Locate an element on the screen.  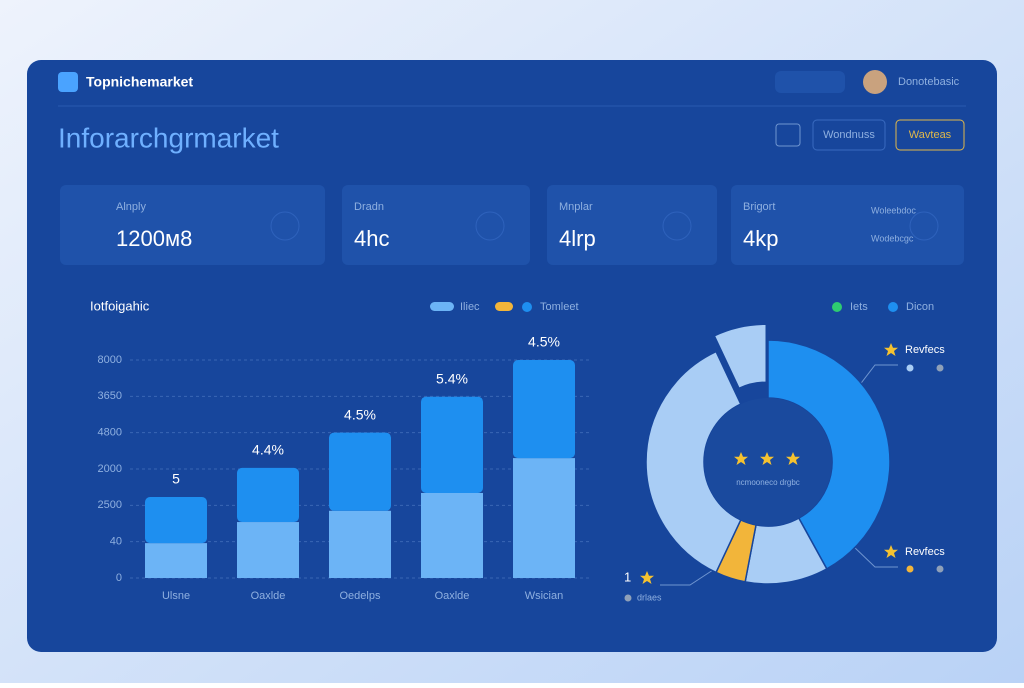
search is located at coordinates (810, 82).